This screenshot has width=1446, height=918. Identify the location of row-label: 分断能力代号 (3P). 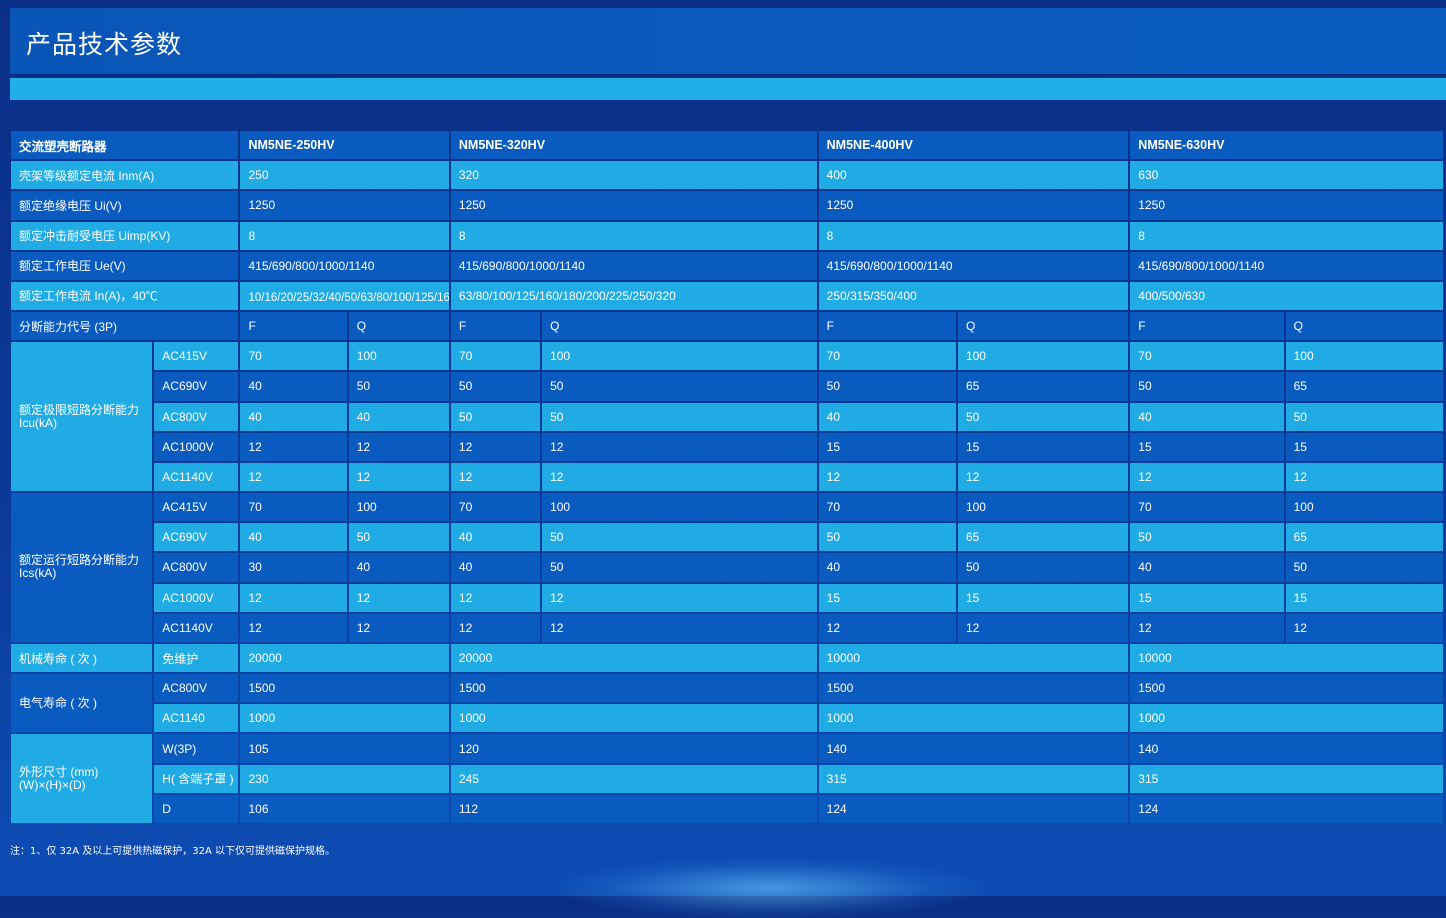
(125, 326).